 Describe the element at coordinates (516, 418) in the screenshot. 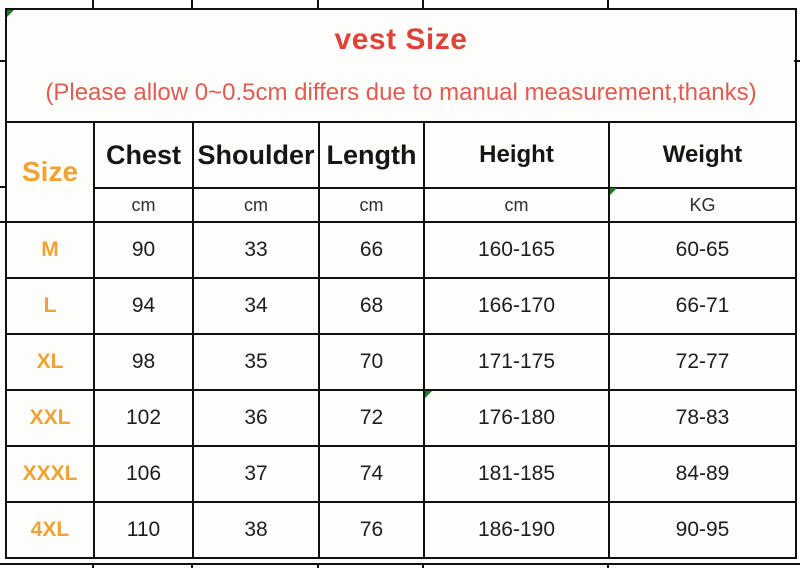

I see `height-value: 176-180` at that location.